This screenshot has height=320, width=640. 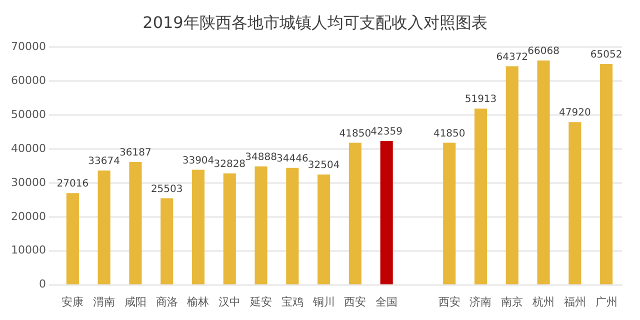 I want to click on x-tick-label: 汉中, so click(x=229, y=301).